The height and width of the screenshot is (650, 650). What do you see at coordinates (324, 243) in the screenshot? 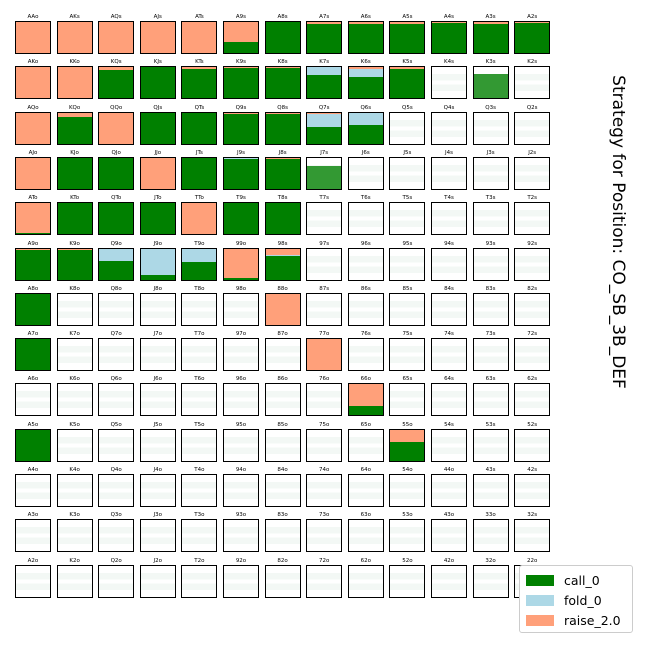
I see `hand-label: 97s` at bounding box center [324, 243].